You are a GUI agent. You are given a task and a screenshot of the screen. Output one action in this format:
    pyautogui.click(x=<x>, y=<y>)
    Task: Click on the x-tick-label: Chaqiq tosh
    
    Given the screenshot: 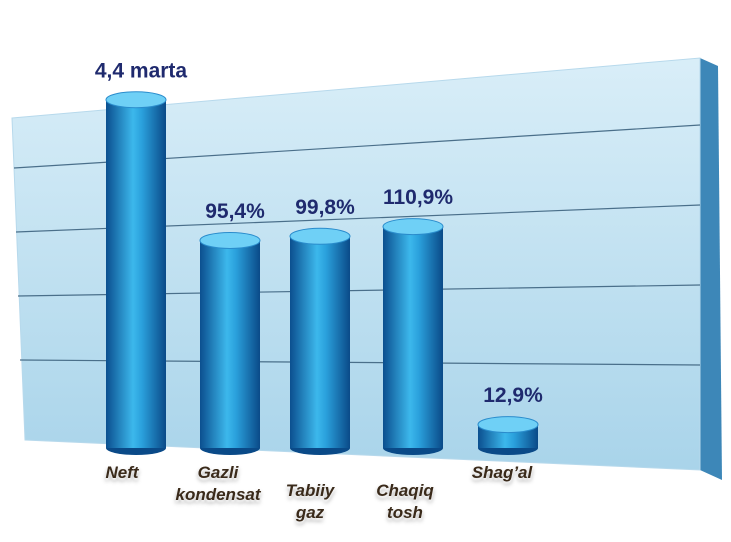 What is the action you would take?
    pyautogui.click(x=405, y=501)
    